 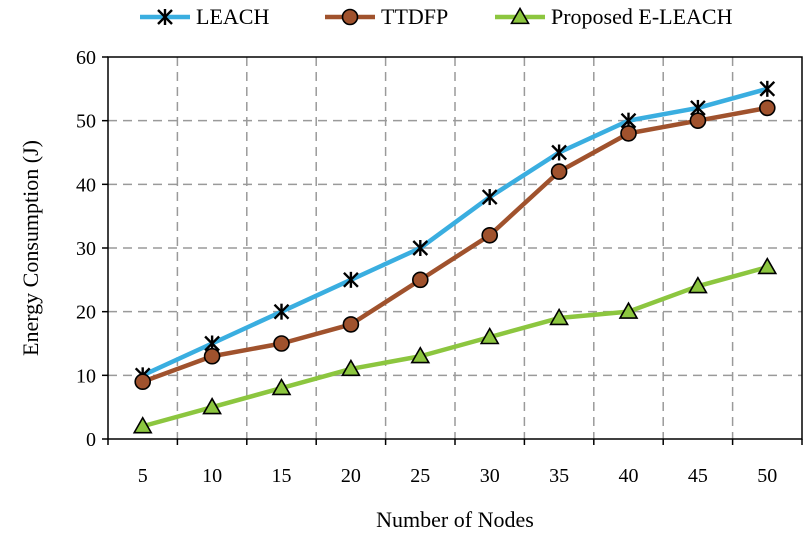 I want to click on y-tick-label: 60, so click(x=86, y=58).